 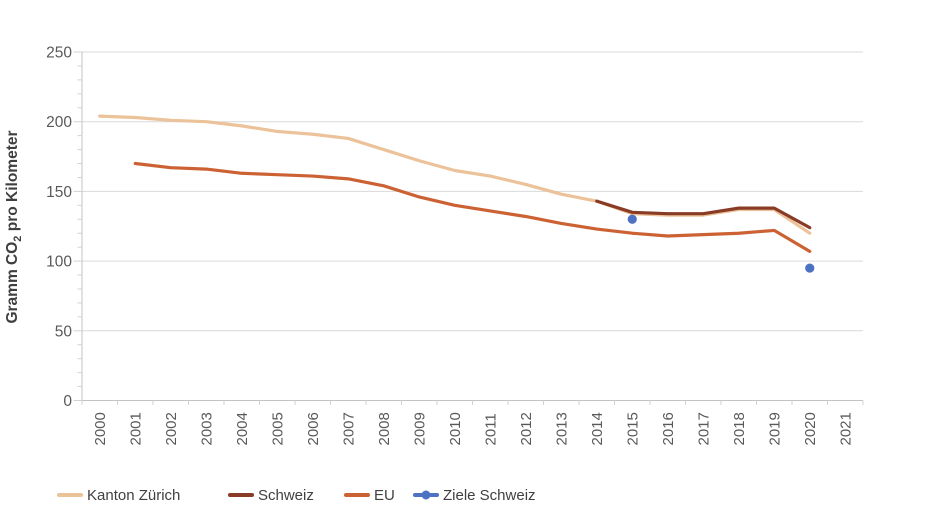 What do you see at coordinates (810, 428) in the screenshot?
I see `x-tick-label: 2020` at bounding box center [810, 428].